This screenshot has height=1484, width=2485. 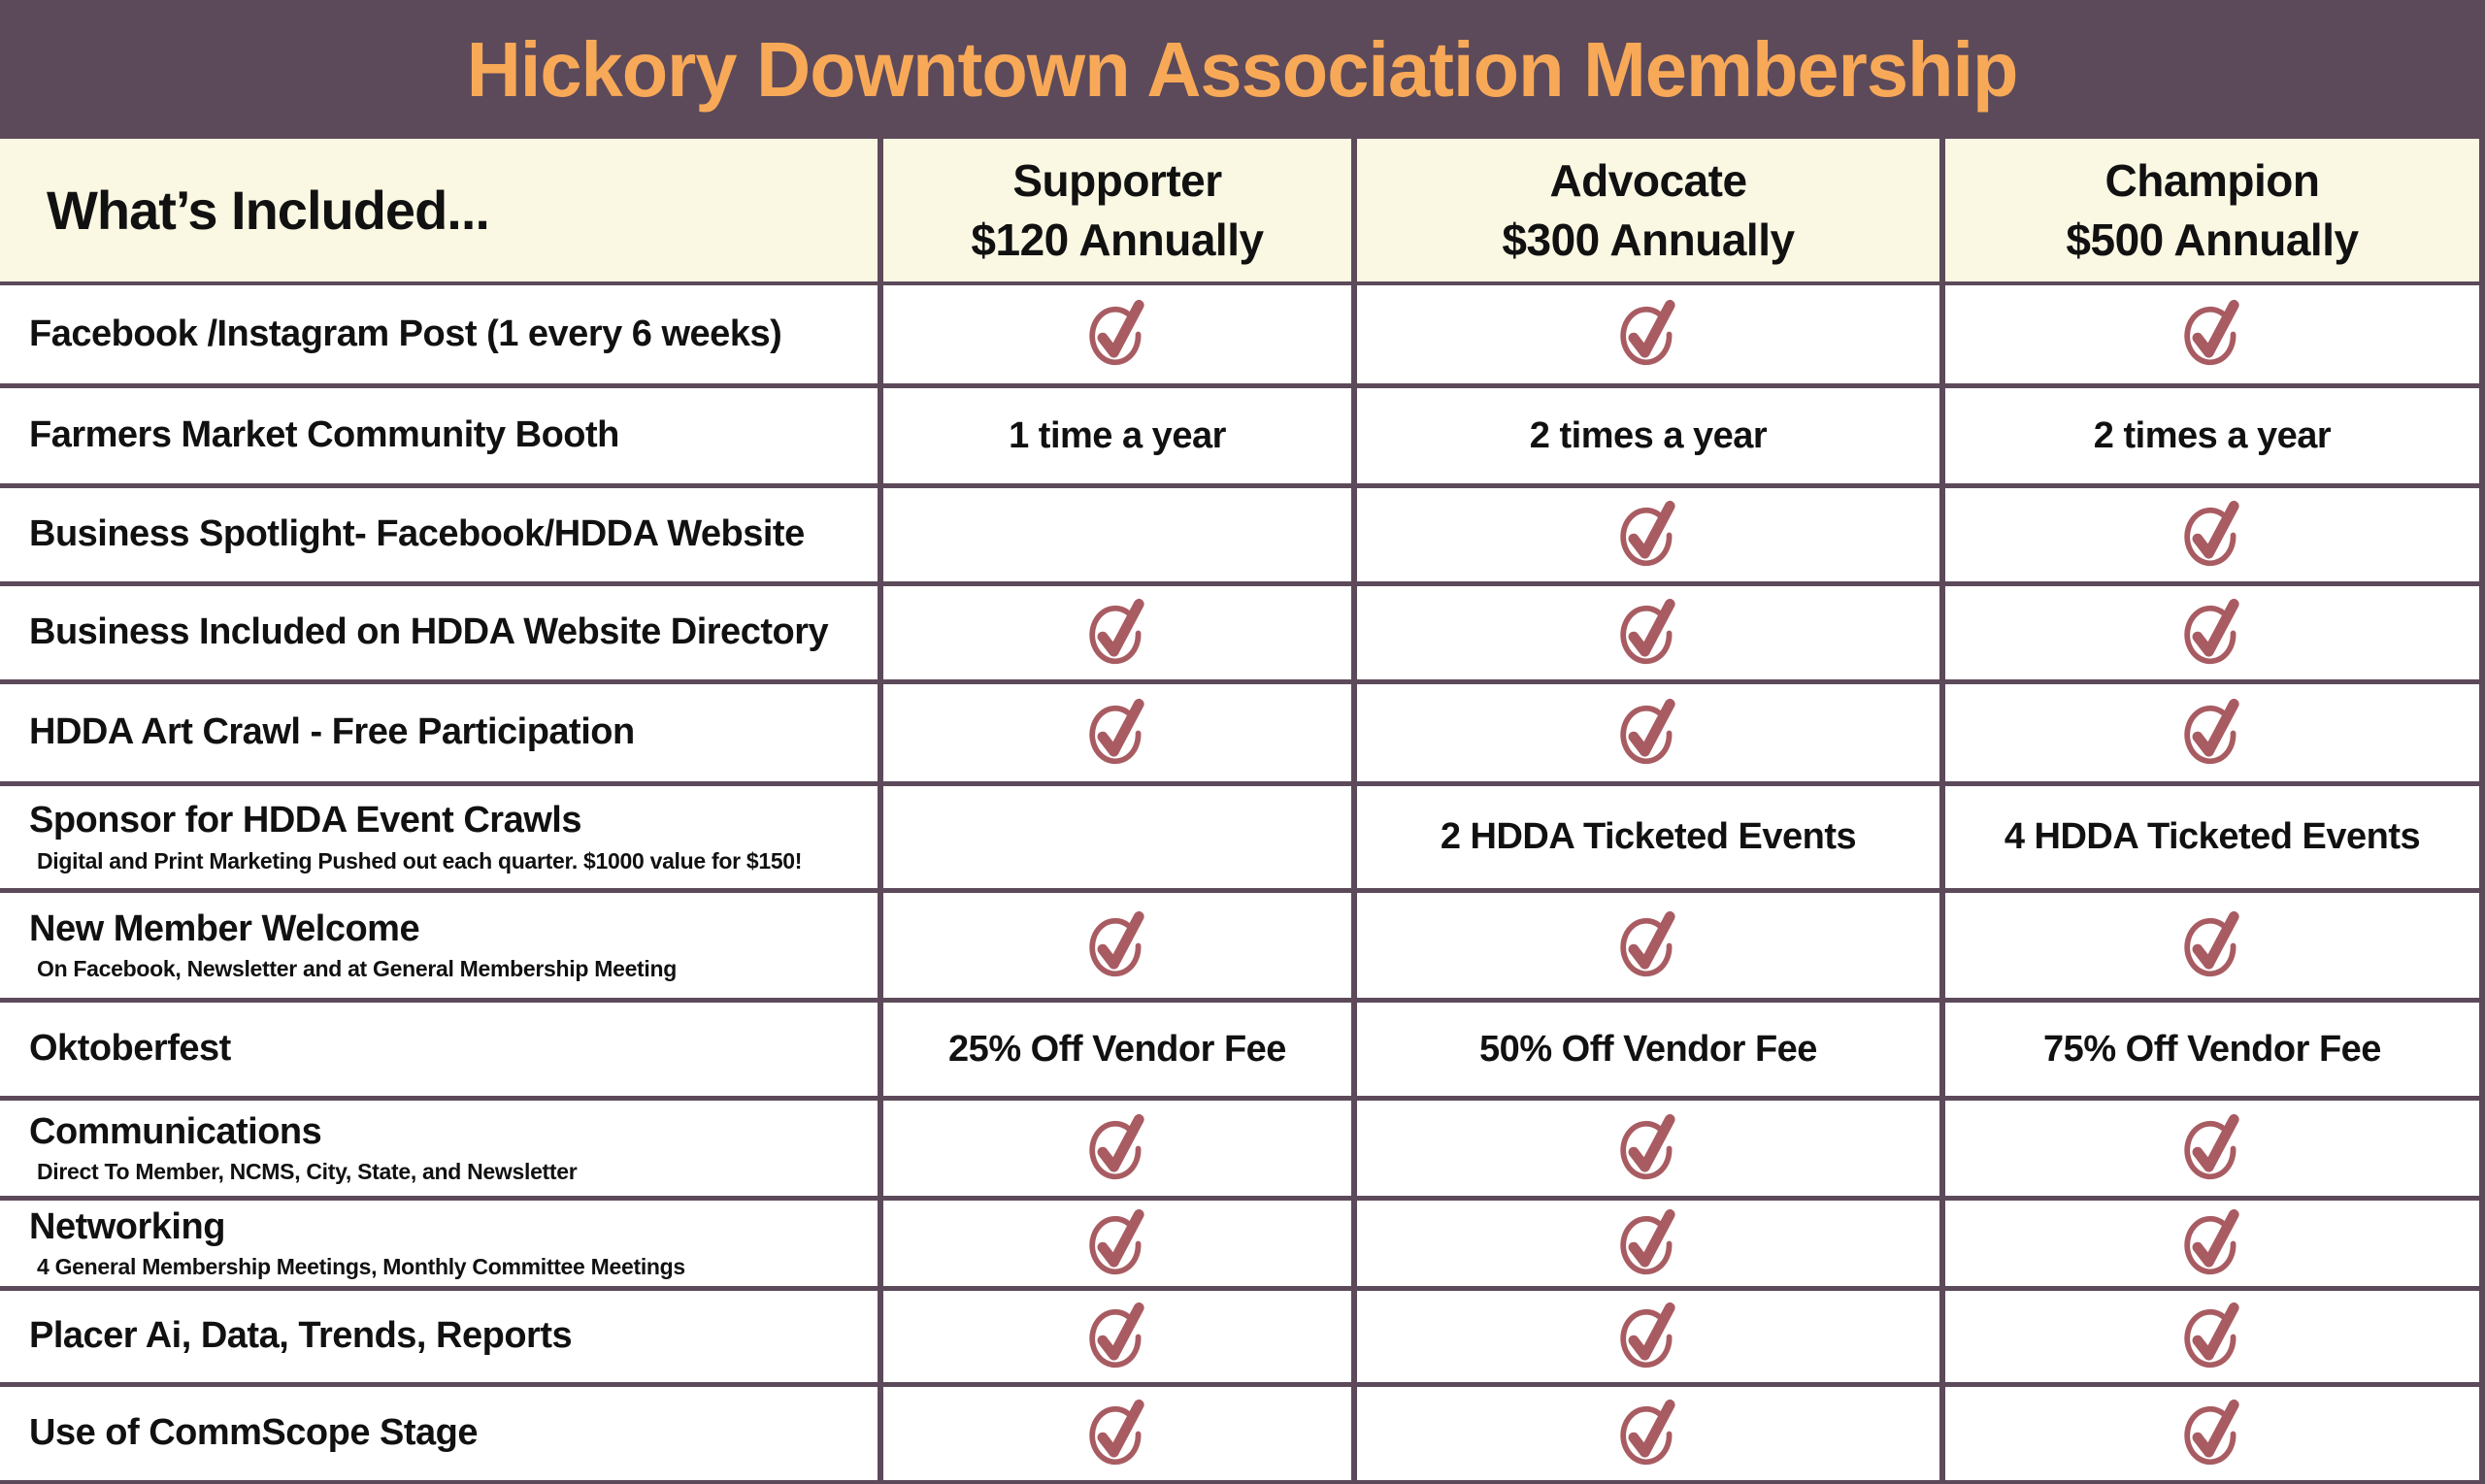 I want to click on feature-label: HDDA Art Crawl - Free Participation, so click(x=332, y=732).